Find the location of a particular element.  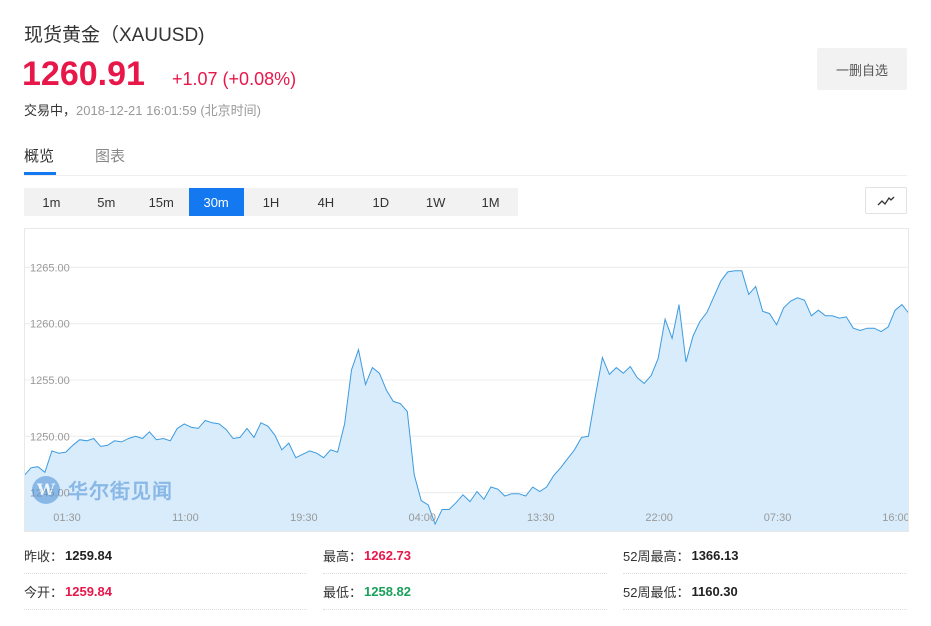

stat-high: 最高： 1262.73 is located at coordinates (465, 556).